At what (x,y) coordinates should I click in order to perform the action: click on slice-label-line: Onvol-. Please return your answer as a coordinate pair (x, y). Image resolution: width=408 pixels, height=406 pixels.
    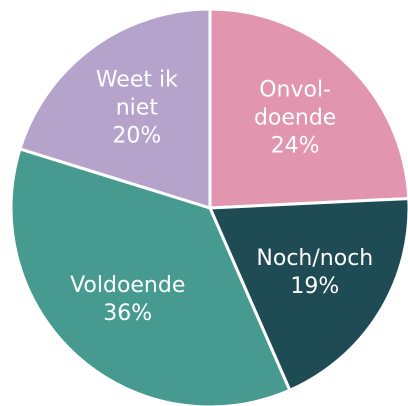
    Looking at the image, I should click on (295, 90).